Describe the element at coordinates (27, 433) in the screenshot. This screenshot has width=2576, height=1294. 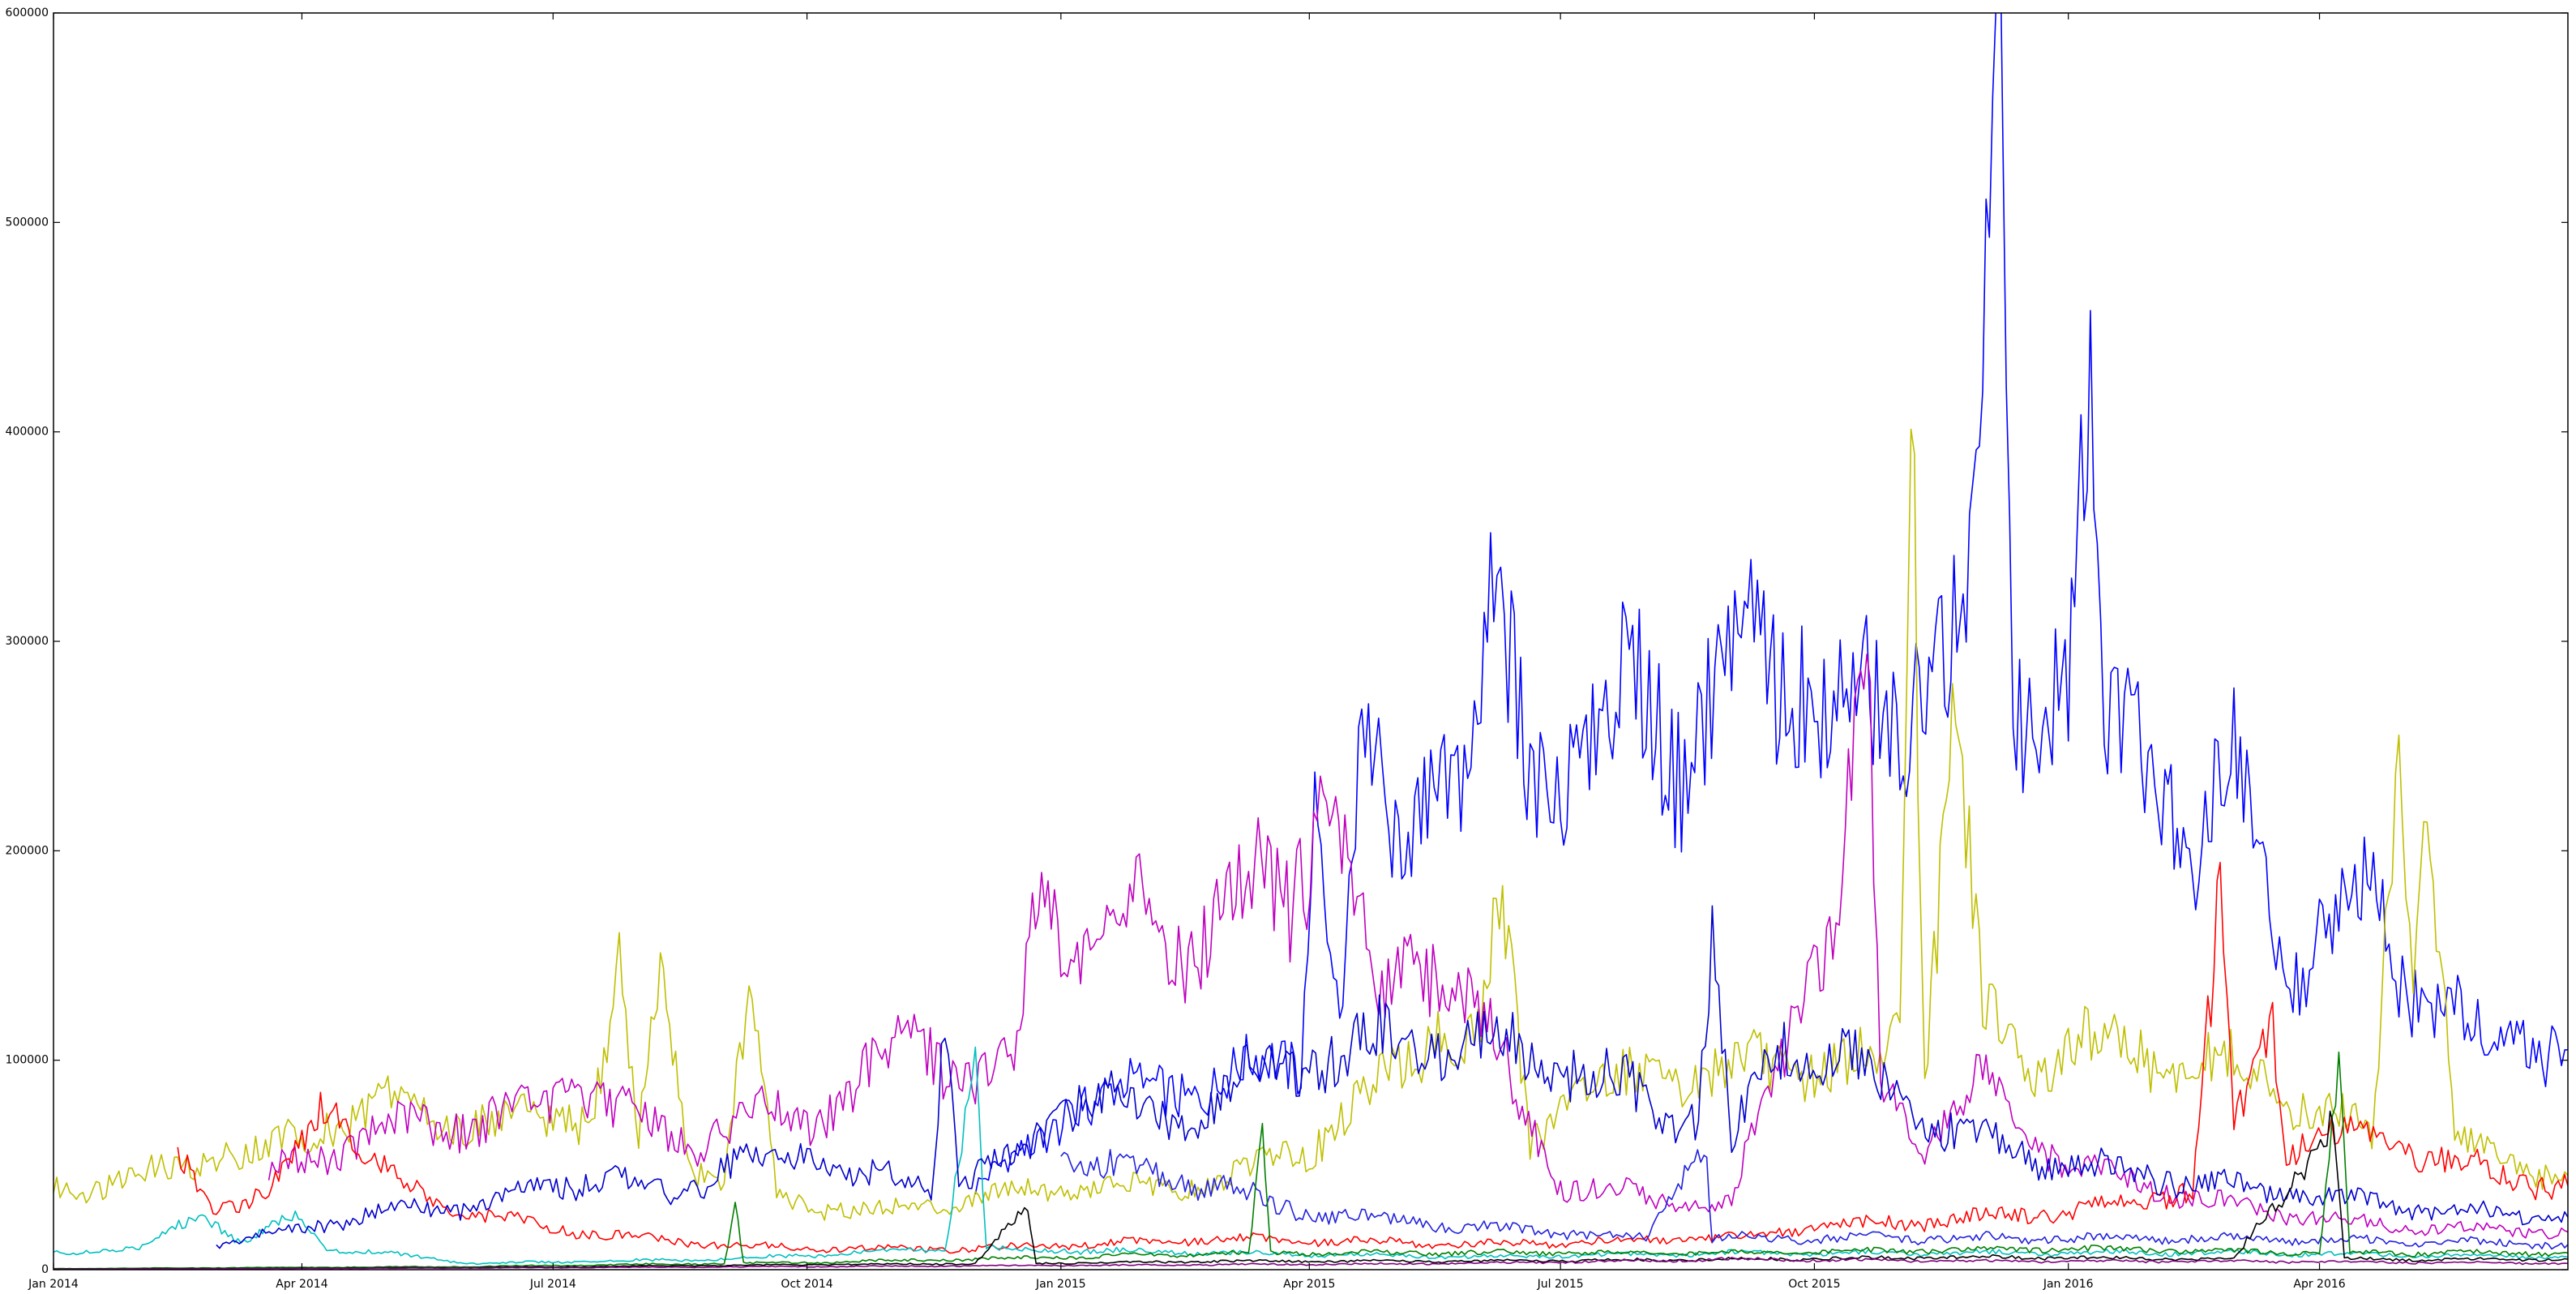
I see `y-tick-label: 400000` at that location.